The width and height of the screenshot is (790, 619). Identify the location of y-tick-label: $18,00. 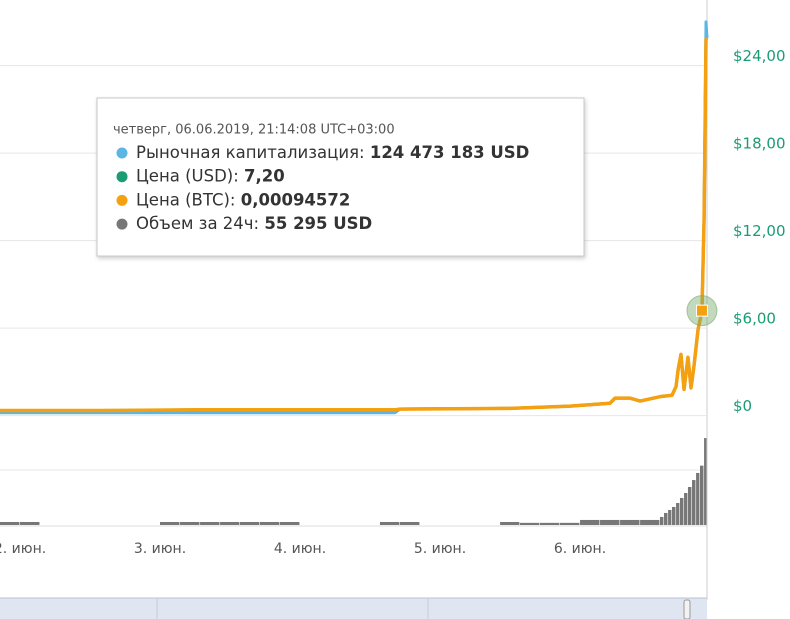
(759, 144).